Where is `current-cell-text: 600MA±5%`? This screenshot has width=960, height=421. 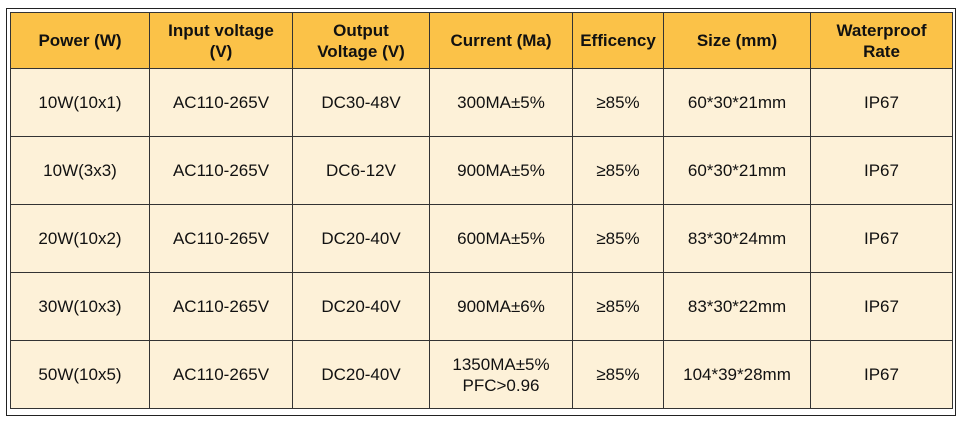
current-cell-text: 600MA±5% is located at coordinates (501, 238).